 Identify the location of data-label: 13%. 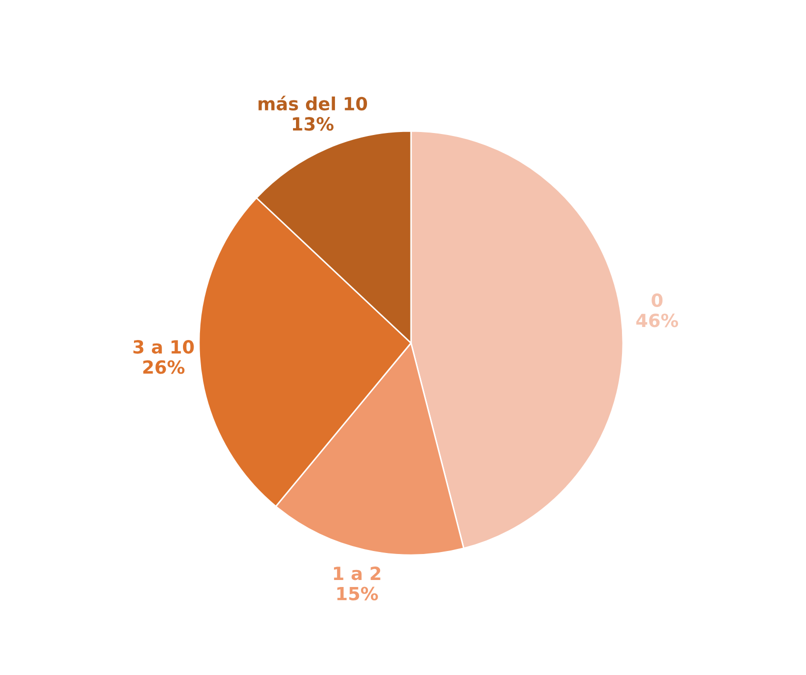
(313, 124).